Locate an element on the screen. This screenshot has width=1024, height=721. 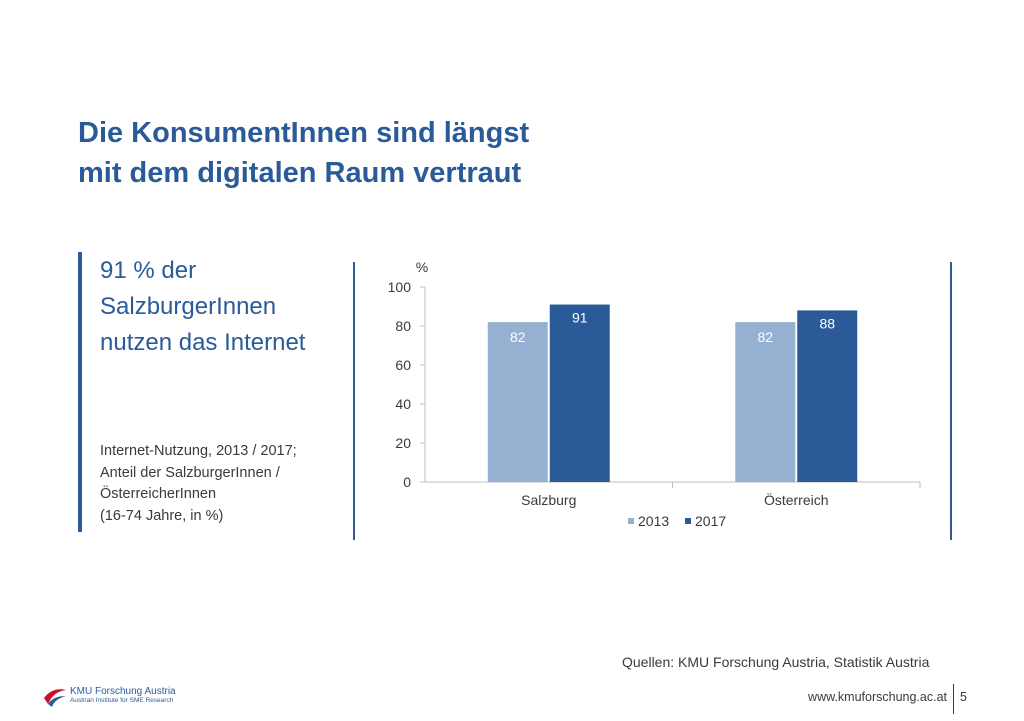
footer-url: www.kmuforschung.ac.at is located at coordinates (877, 697).